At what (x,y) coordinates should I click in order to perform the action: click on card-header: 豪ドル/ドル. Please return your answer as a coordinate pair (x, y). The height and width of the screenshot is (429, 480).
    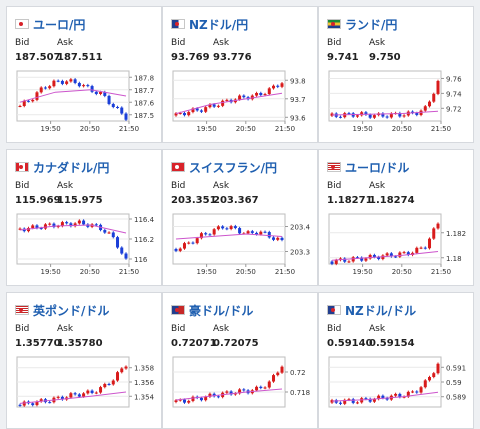
    Looking at the image, I should click on (212, 310).